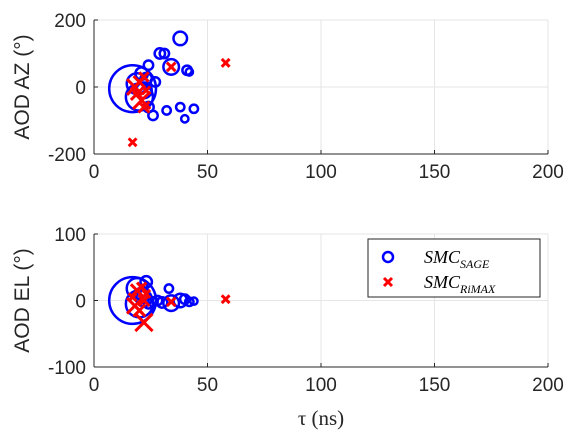 The width and height of the screenshot is (568, 433). What do you see at coordinates (388, 282) in the screenshot?
I see `legend-marker-rimax` at bounding box center [388, 282].